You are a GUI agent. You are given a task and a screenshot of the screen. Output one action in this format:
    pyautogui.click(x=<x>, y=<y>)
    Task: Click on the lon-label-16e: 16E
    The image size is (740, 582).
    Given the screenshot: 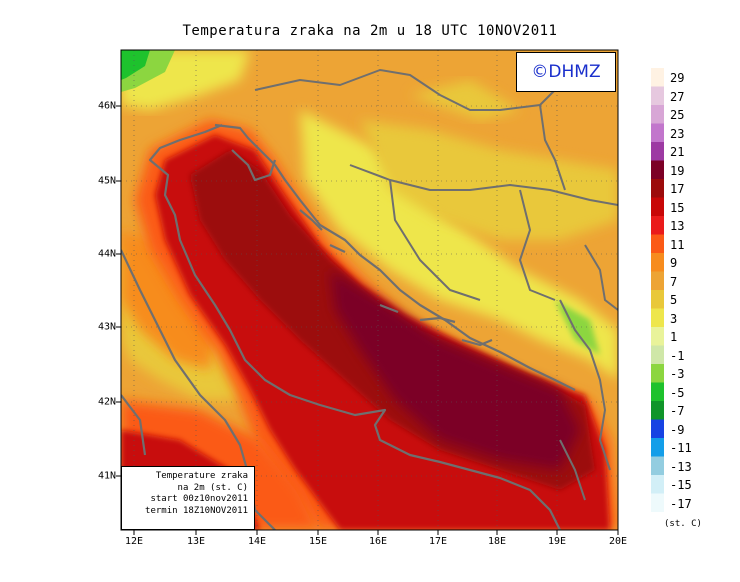 What is the action you would take?
    pyautogui.click(x=378, y=541)
    